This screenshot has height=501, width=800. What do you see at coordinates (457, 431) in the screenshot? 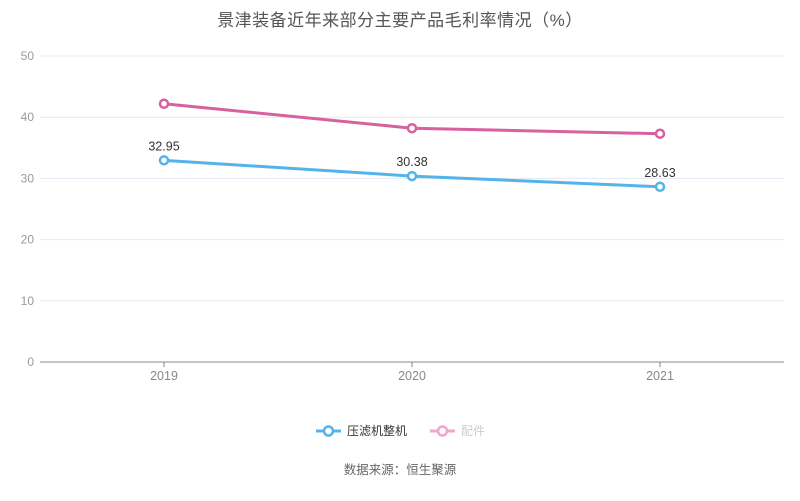
I see `legend-item-peijian: 配件` at bounding box center [457, 431].